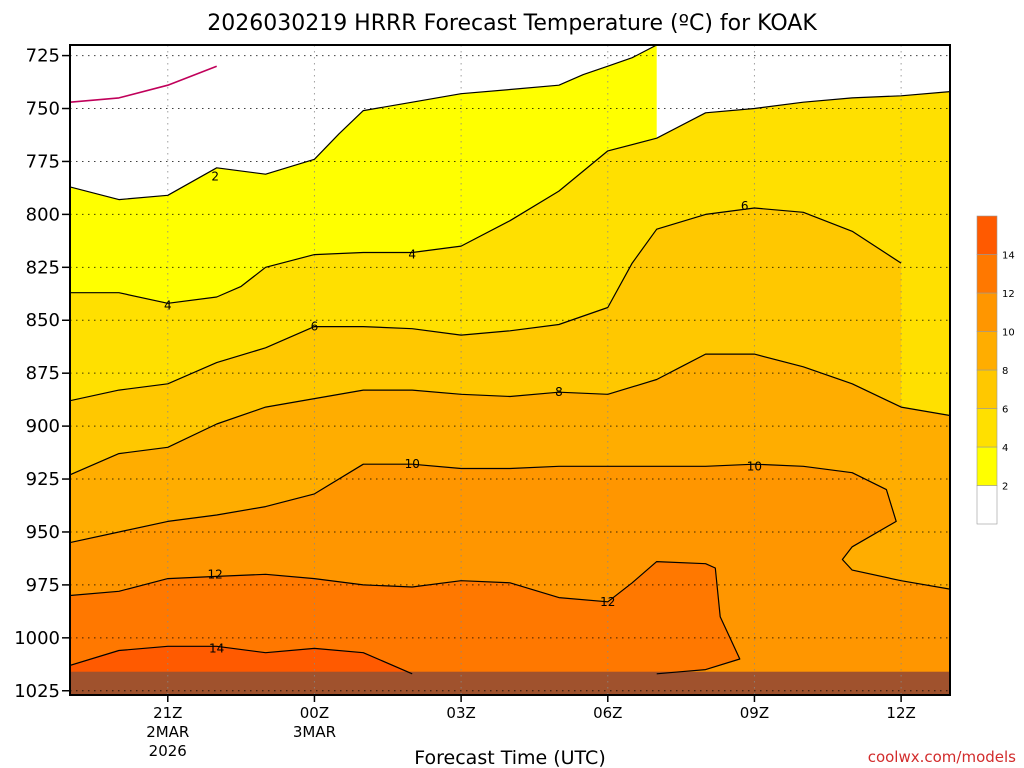 The image size is (1024, 768). Describe the element at coordinates (1005, 487) in the screenshot. I see `legend-tick-label: 2` at that location.